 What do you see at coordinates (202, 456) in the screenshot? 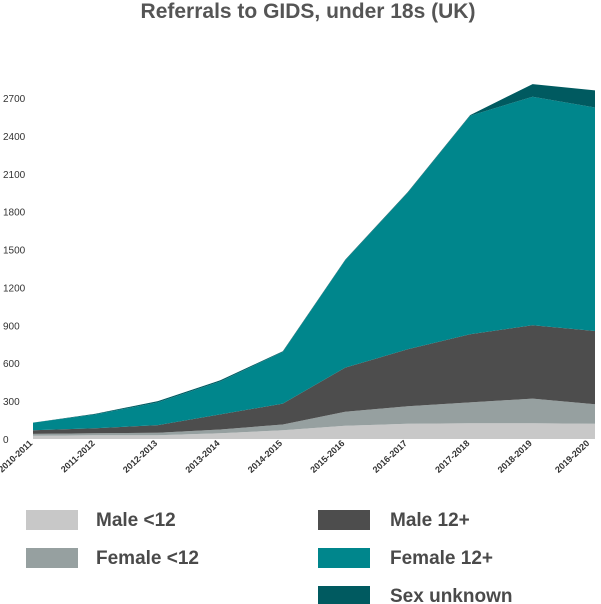
I see `x-tick-label: 2013-2014` at bounding box center [202, 456].